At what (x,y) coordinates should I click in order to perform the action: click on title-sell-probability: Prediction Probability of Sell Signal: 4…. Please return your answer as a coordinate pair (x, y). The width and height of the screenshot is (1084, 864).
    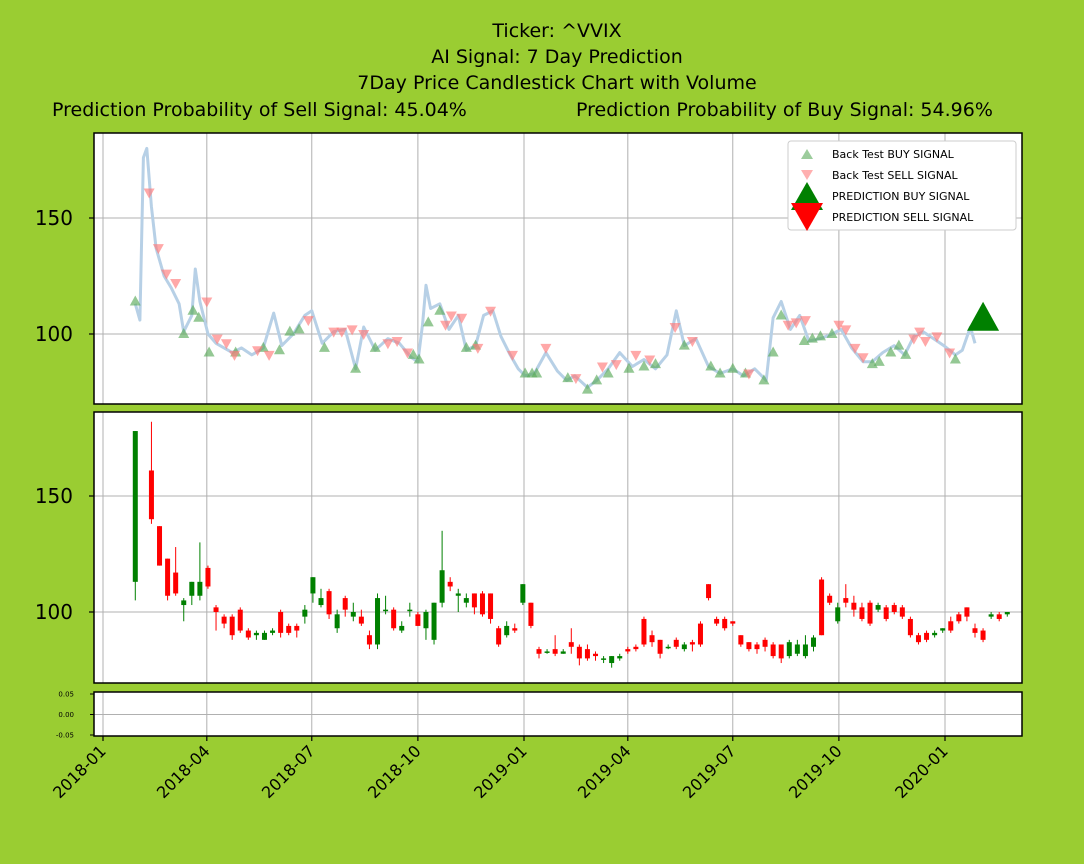
    Looking at the image, I should click on (259, 110).